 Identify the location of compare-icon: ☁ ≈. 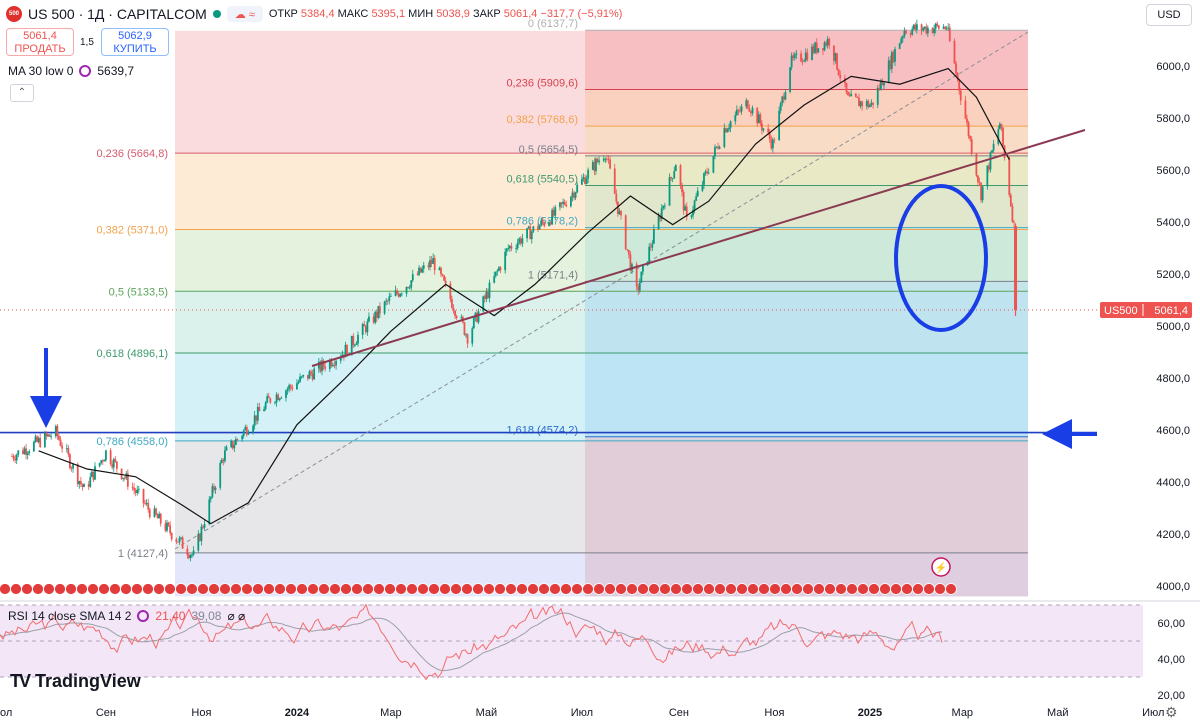
(244, 14).